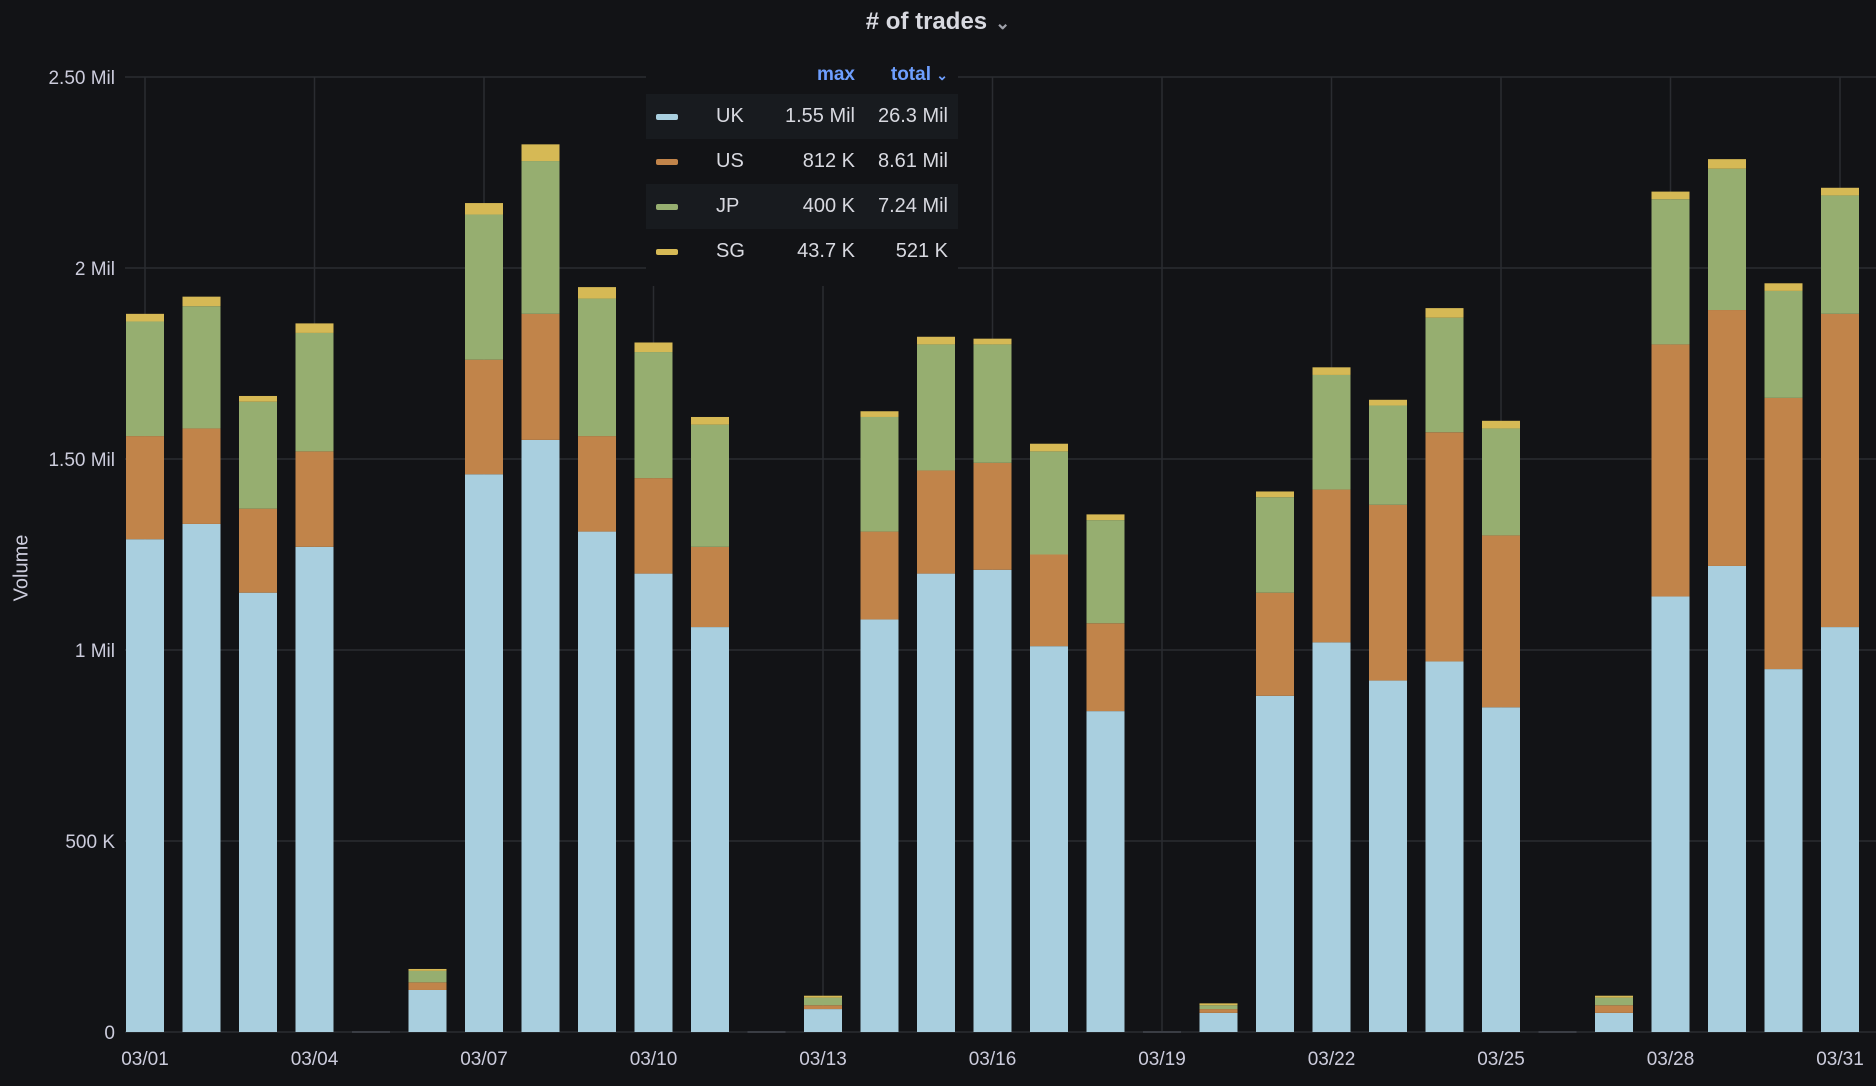  What do you see at coordinates (802, 116) in the screenshot?
I see `legend-item-uk: UK 1.55 Mil 26.3 Mil` at bounding box center [802, 116].